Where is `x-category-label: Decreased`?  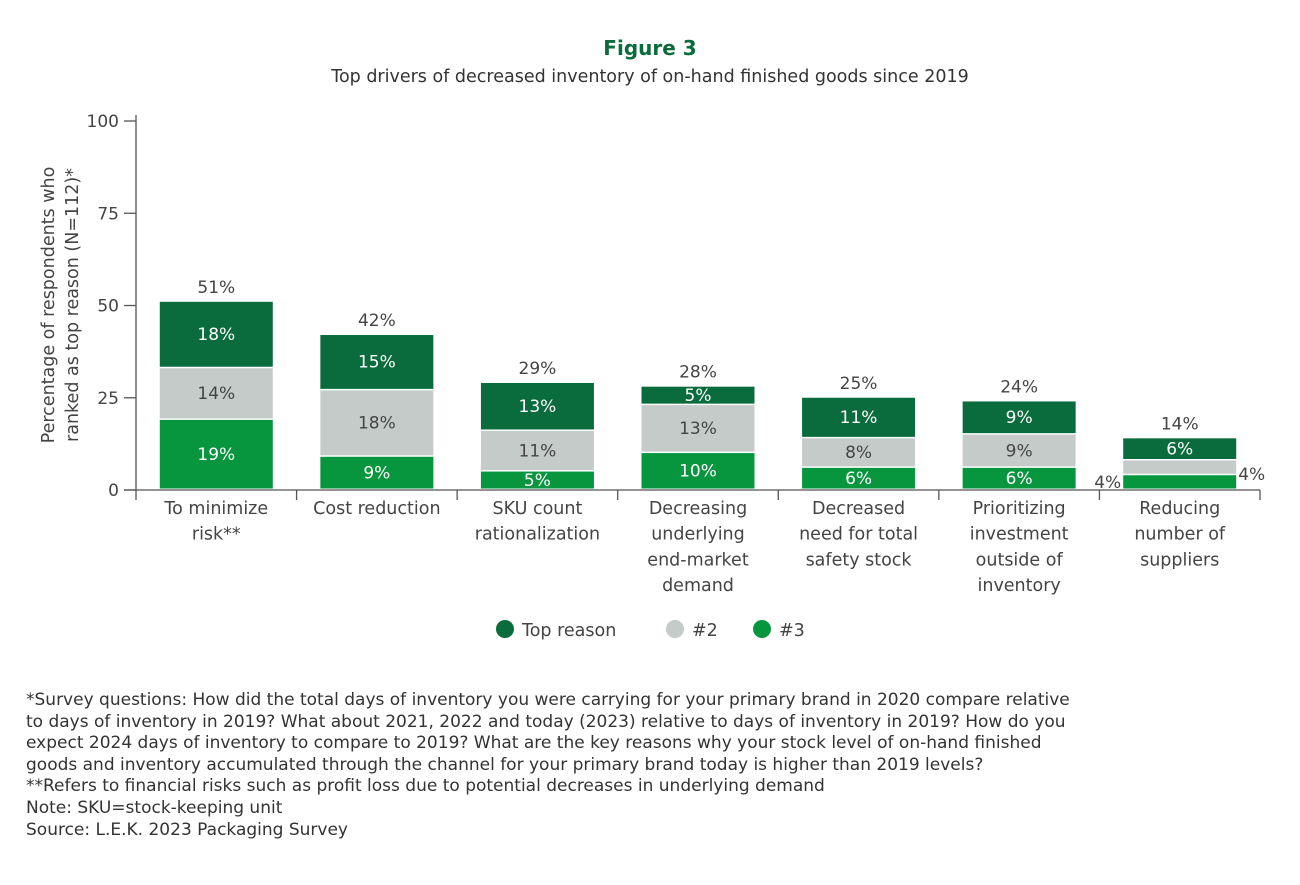 x-category-label: Decreased is located at coordinates (858, 509).